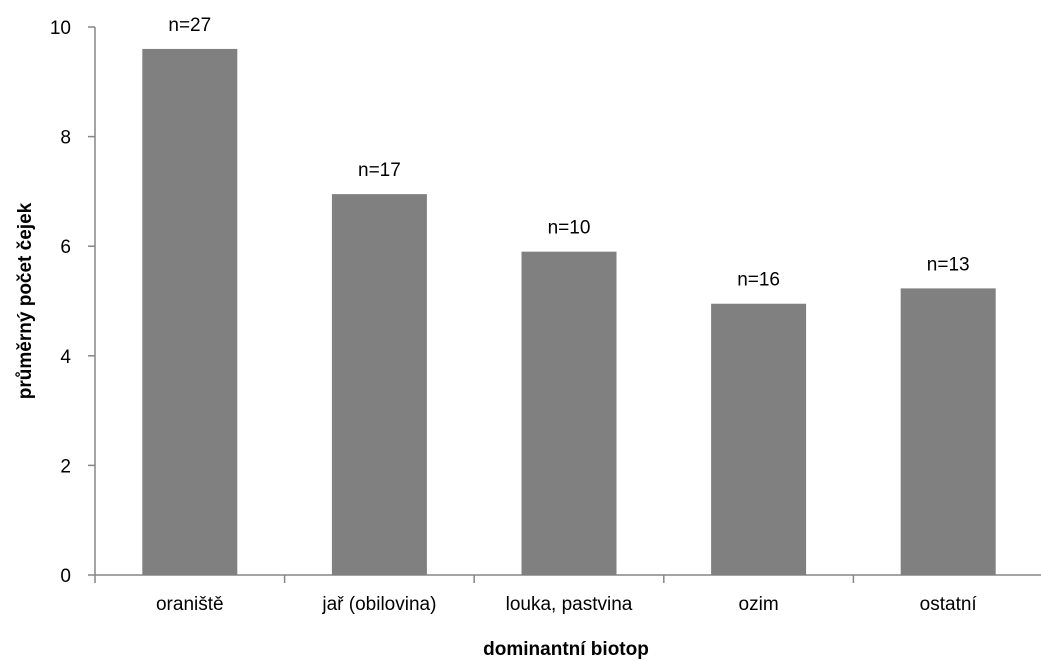 This screenshot has height=661, width=1041. Describe the element at coordinates (65, 576) in the screenshot. I see `y-tick-label: 0` at that location.